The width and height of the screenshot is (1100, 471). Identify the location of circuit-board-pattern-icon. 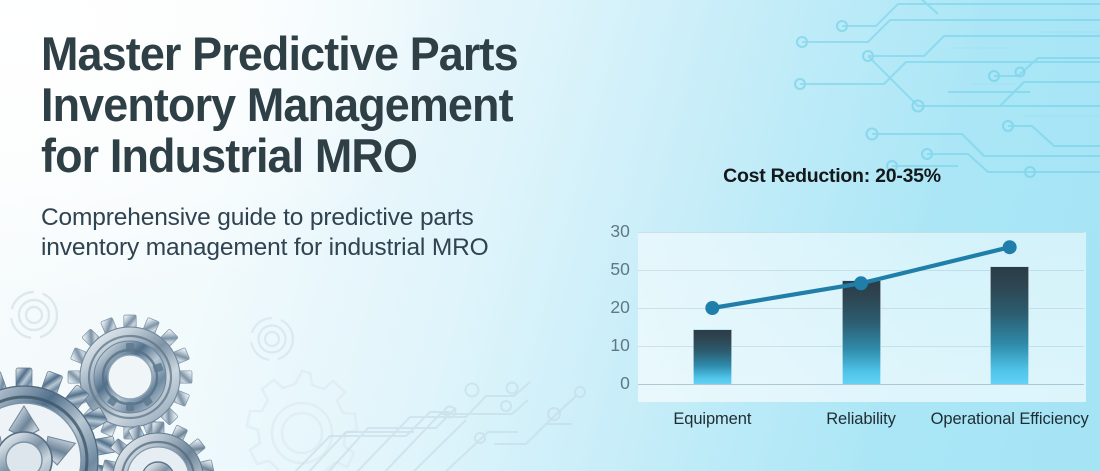
(946, 89).